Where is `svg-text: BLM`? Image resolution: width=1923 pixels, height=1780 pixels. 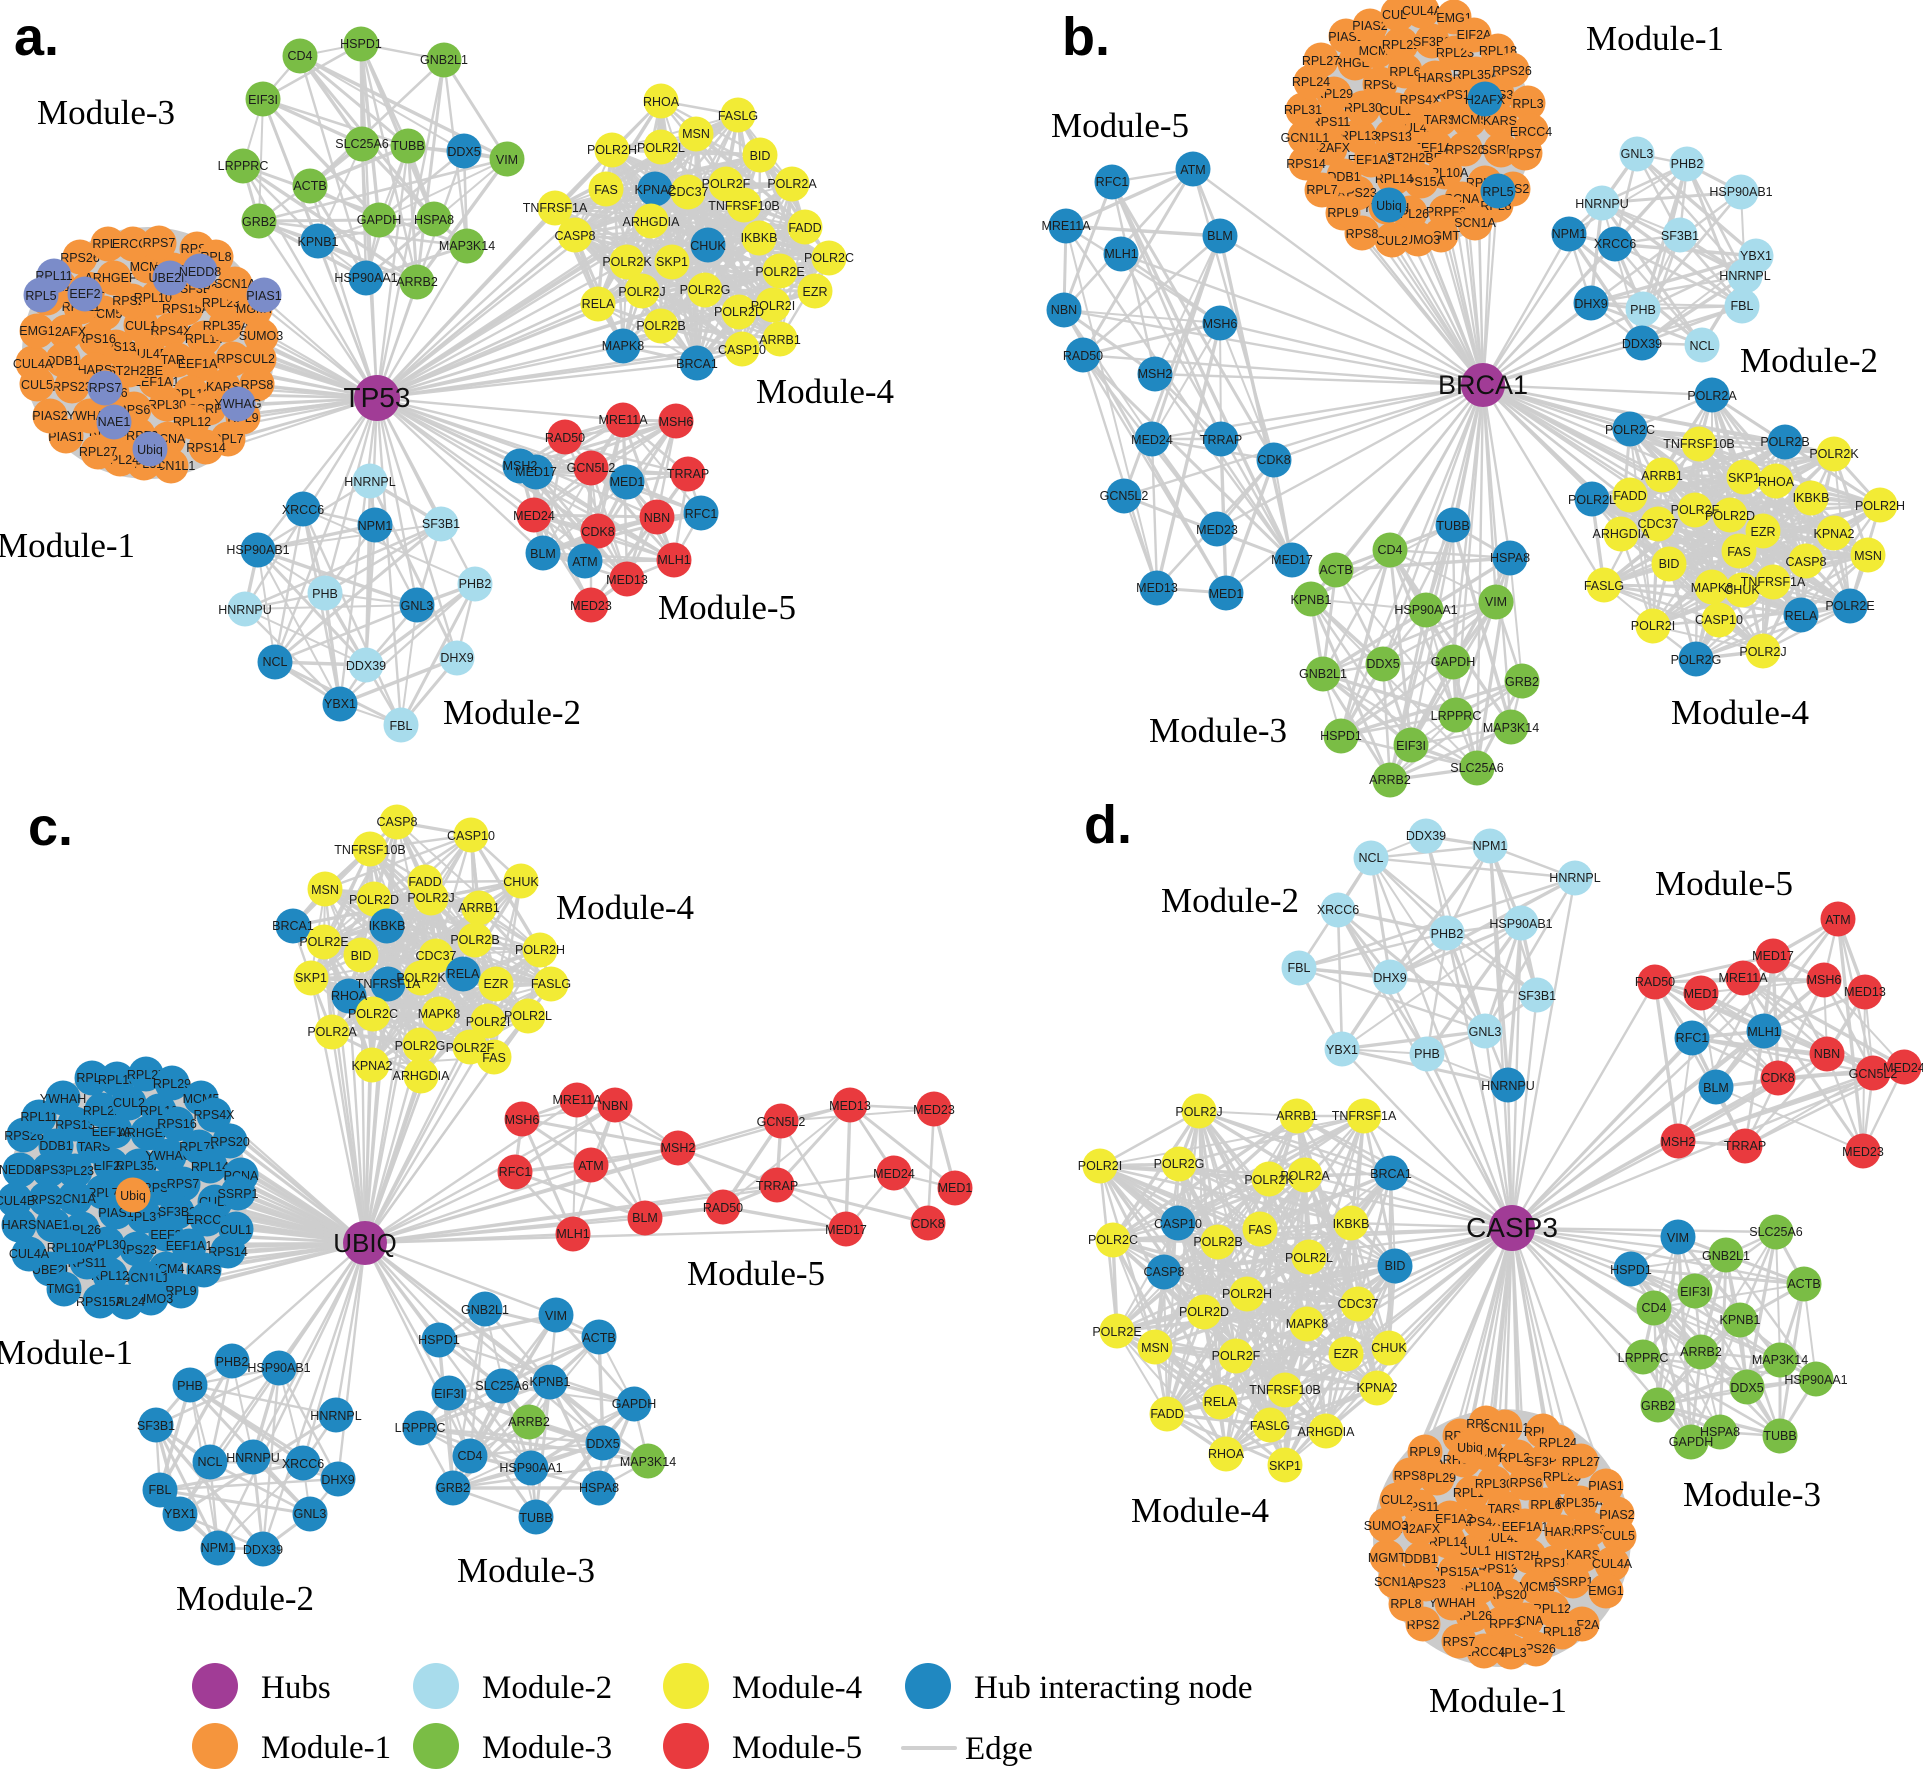
svg-text: BLM is located at coordinates (1716, 1088).